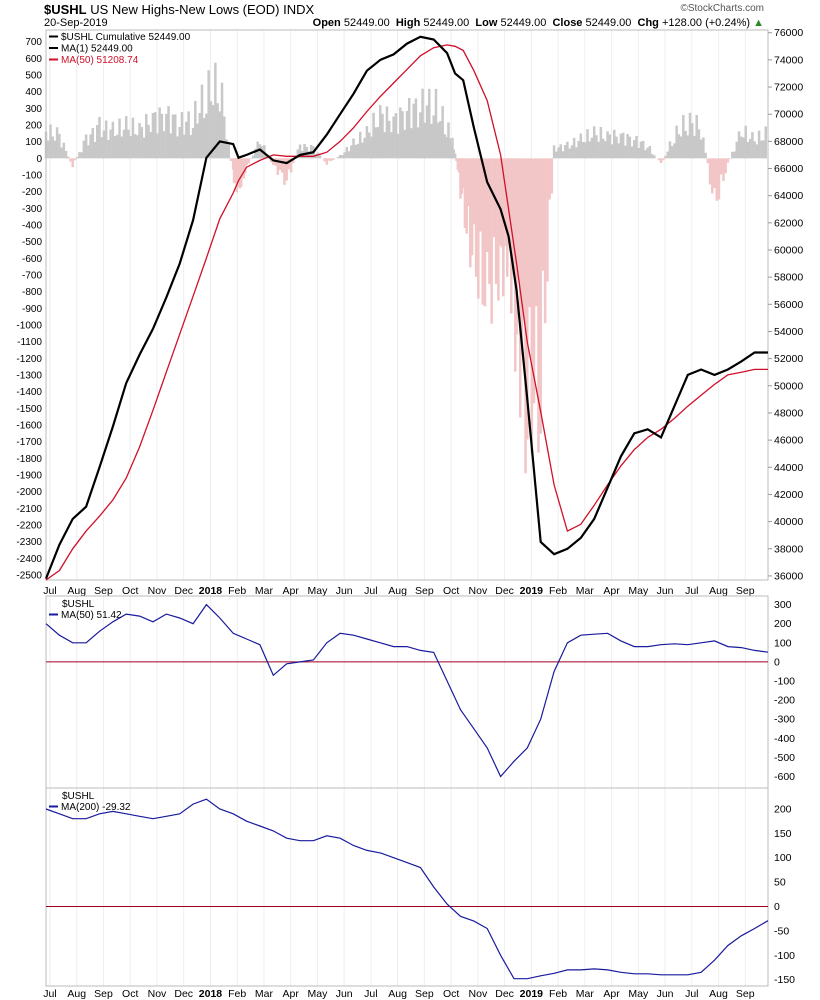 The image size is (820, 1000). Describe the element at coordinates (29, 476) in the screenshot. I see `left-tick-label: -1900` at that location.